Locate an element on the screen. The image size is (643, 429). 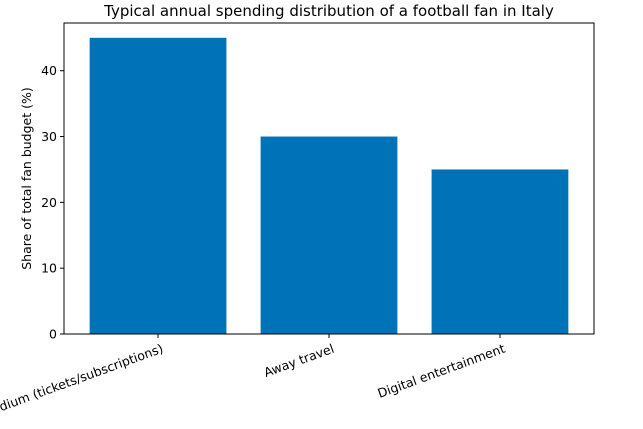
y-tick-label-1: 0 is located at coordinates (53, 334).